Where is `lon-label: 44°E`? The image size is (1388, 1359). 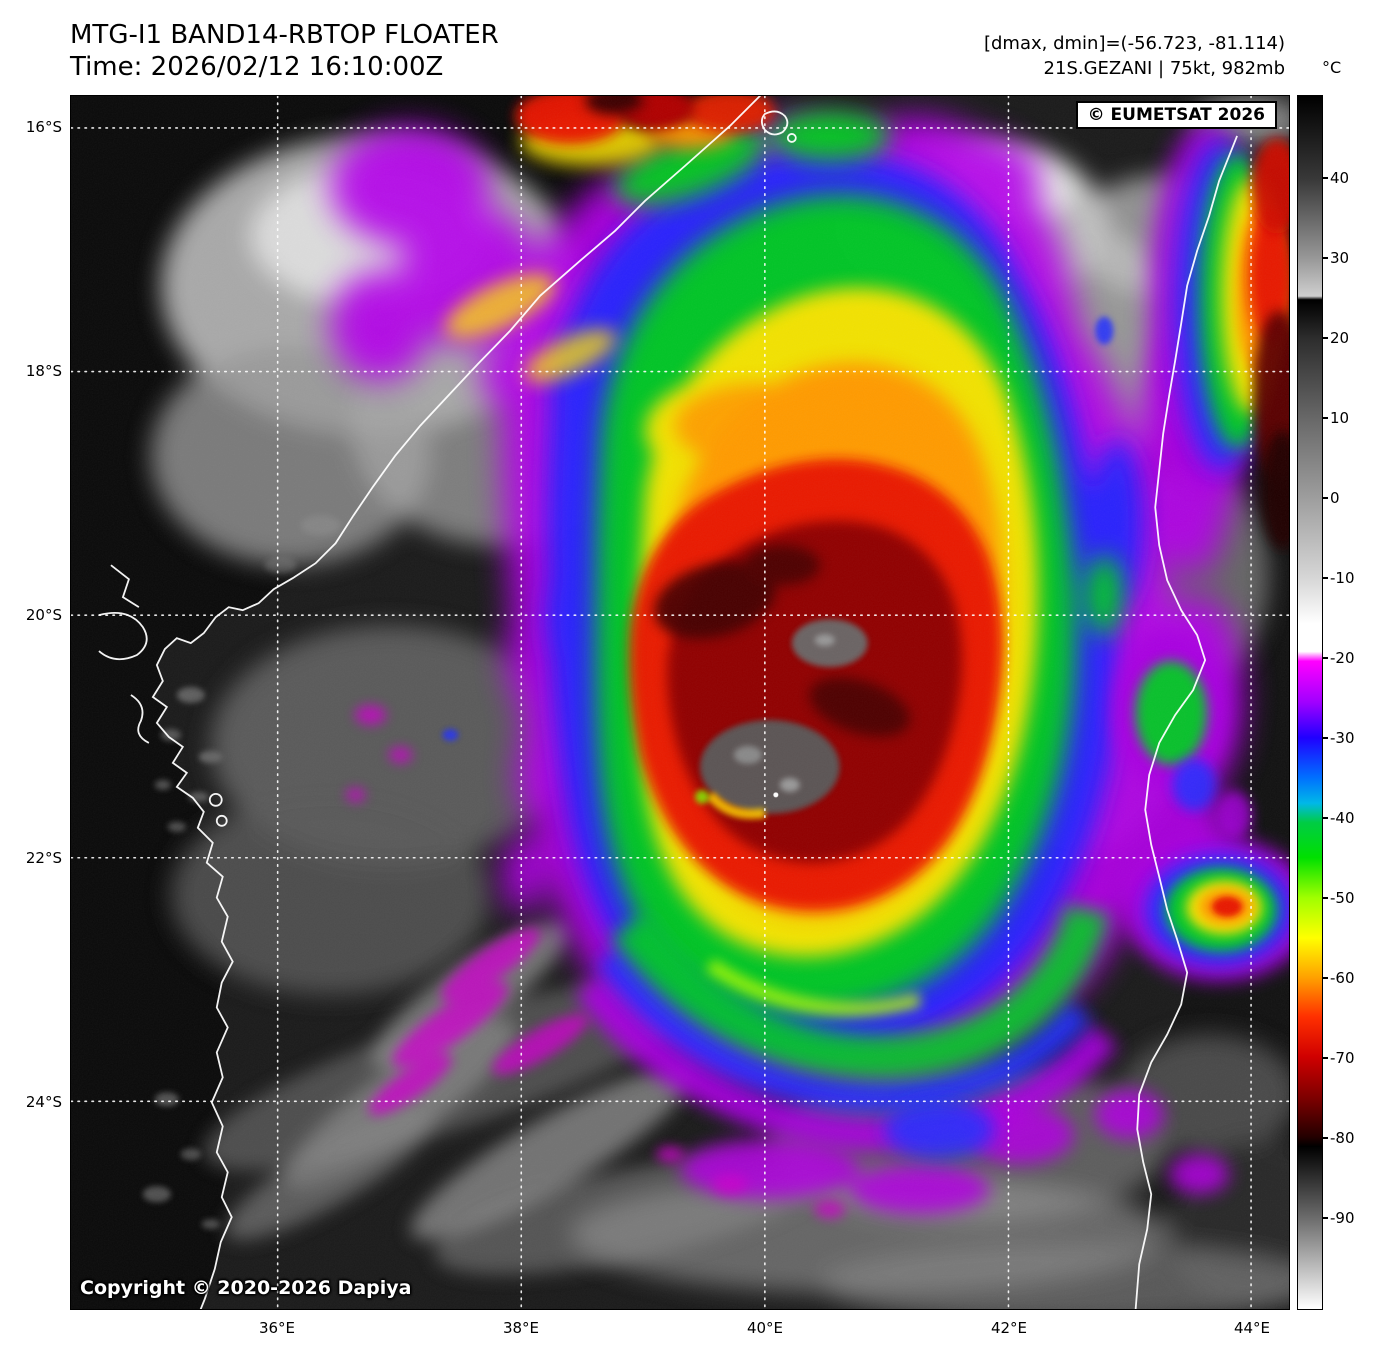 lon-label: 44°E is located at coordinates (1252, 1328).